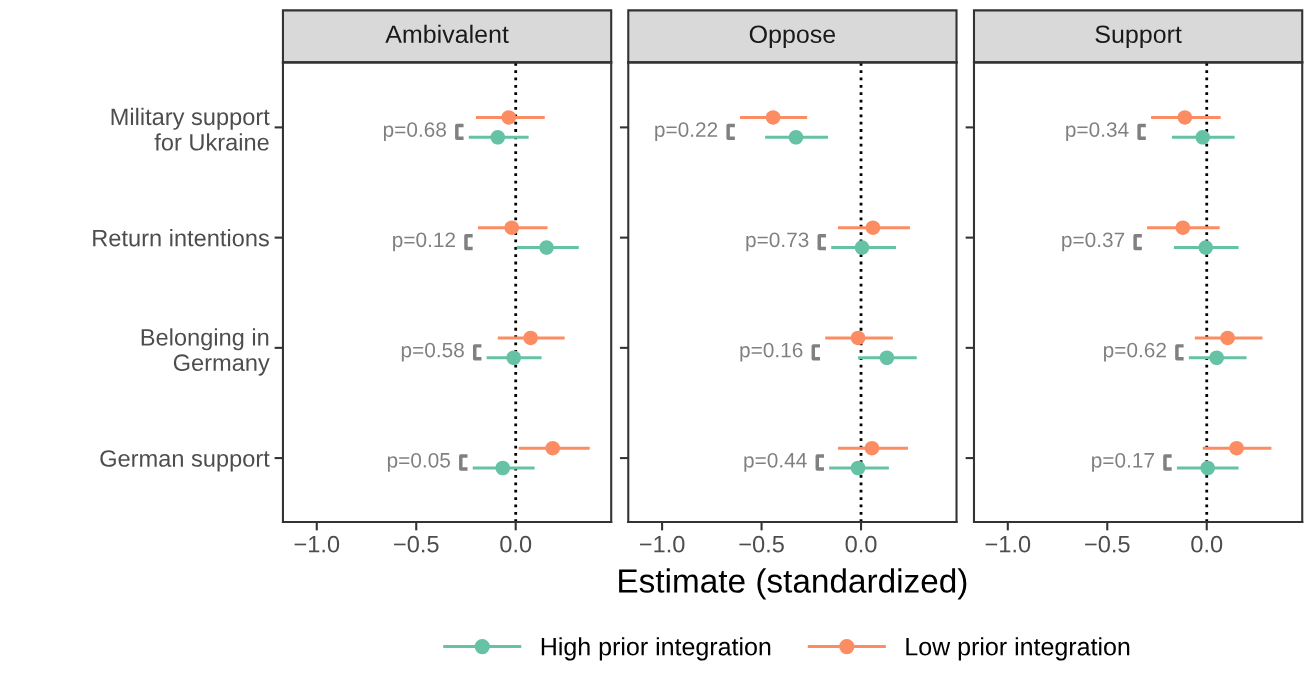 This screenshot has height=683, width=1313. I want to click on annotation: p=0.22, so click(686, 132).